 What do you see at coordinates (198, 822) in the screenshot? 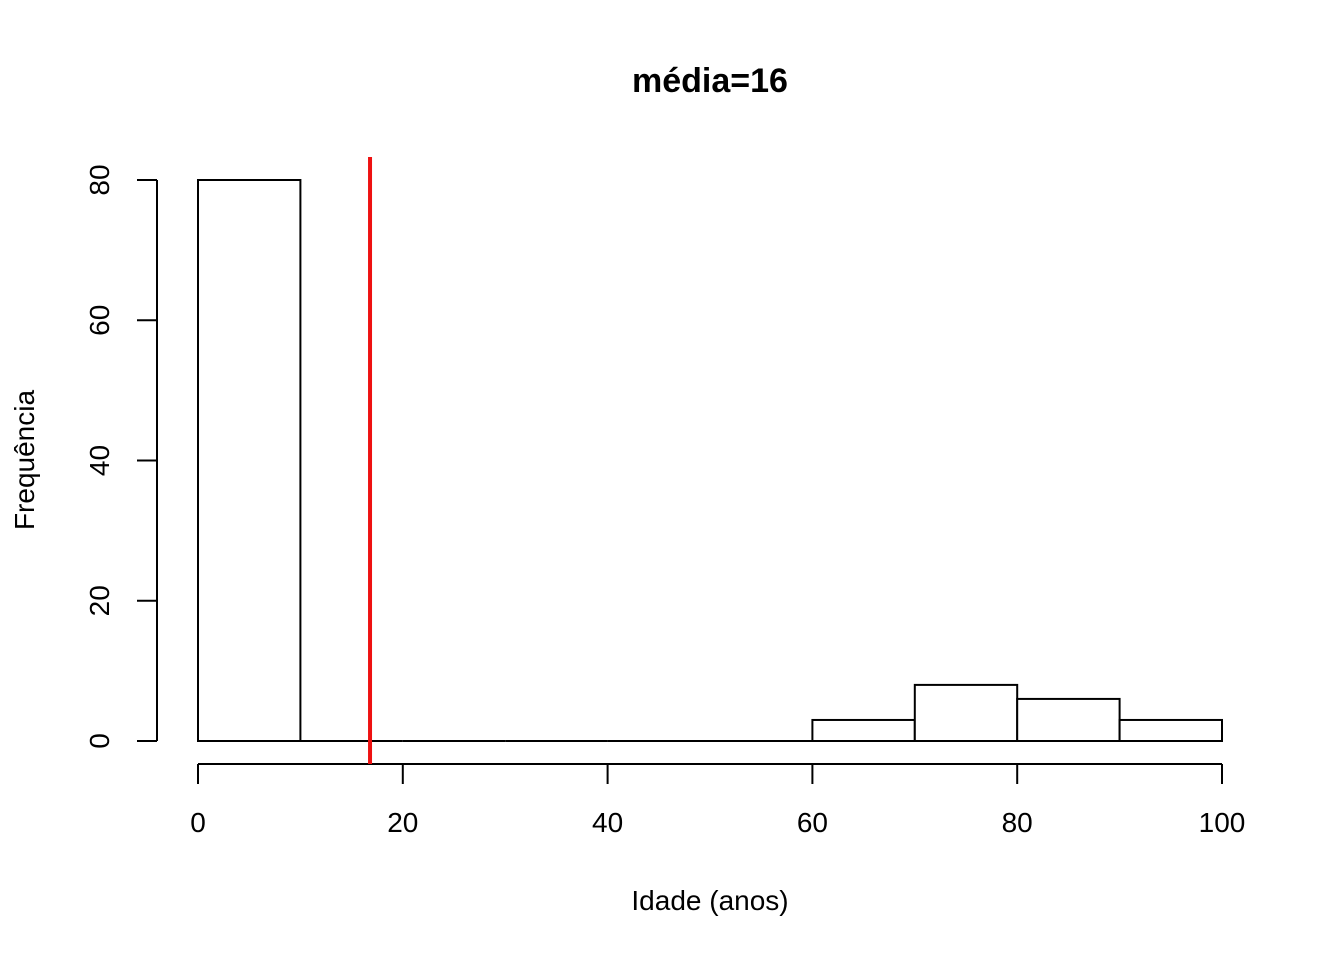
I see `x-tick-label: 0` at bounding box center [198, 822].